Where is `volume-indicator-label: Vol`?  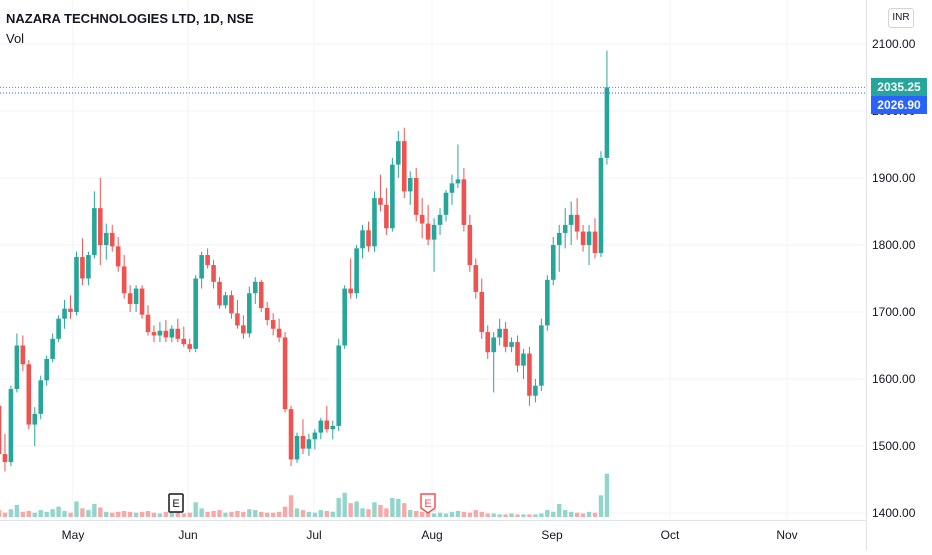 volume-indicator-label: Vol is located at coordinates (15, 38).